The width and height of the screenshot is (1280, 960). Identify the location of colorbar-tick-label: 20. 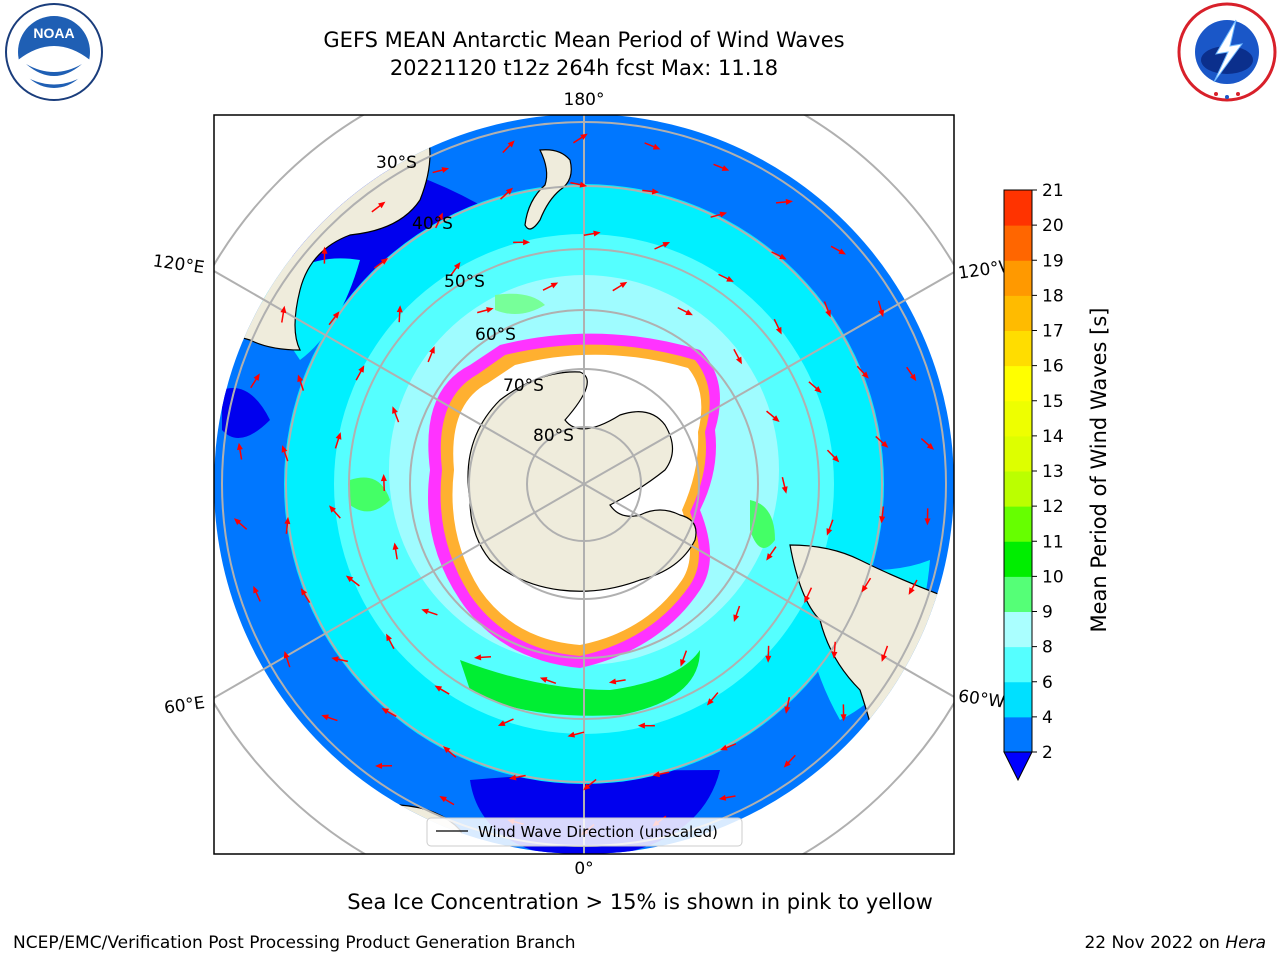
(1053, 226).